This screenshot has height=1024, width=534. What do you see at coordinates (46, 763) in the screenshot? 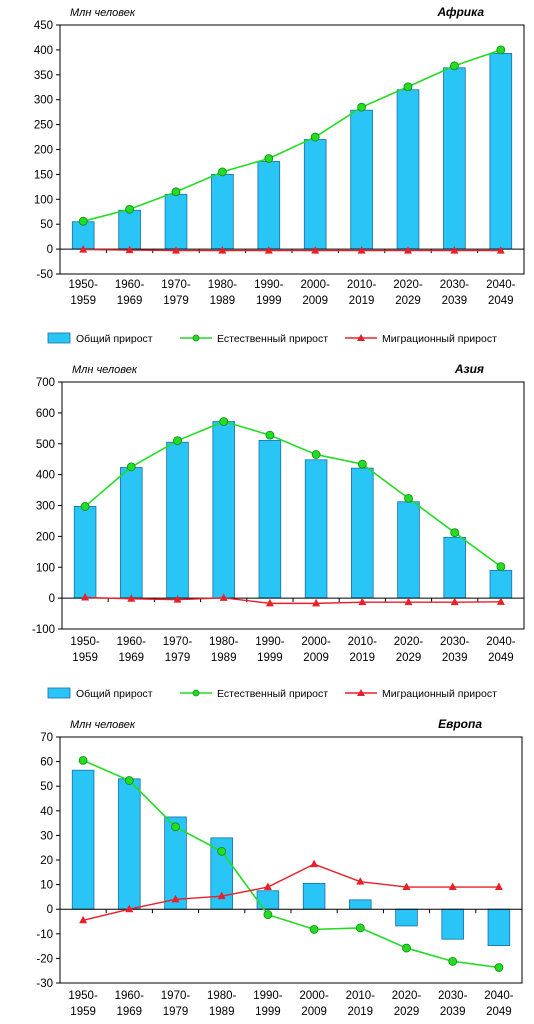
I see `y-tick-label: 60` at bounding box center [46, 763].